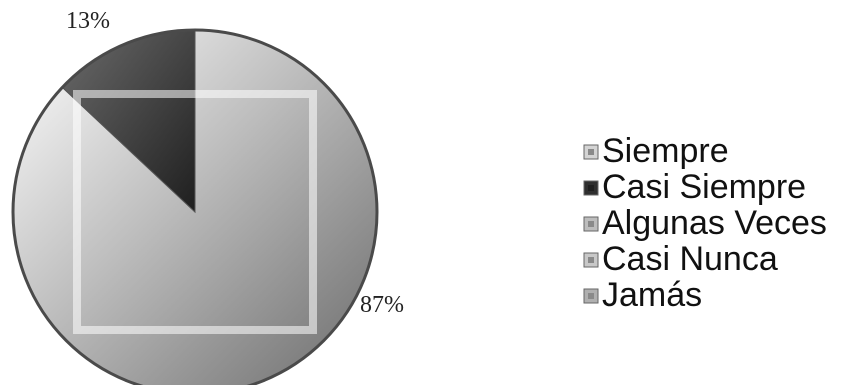 This screenshot has height=385, width=861. I want to click on legend-label-jamas: Jamás, so click(652, 295).